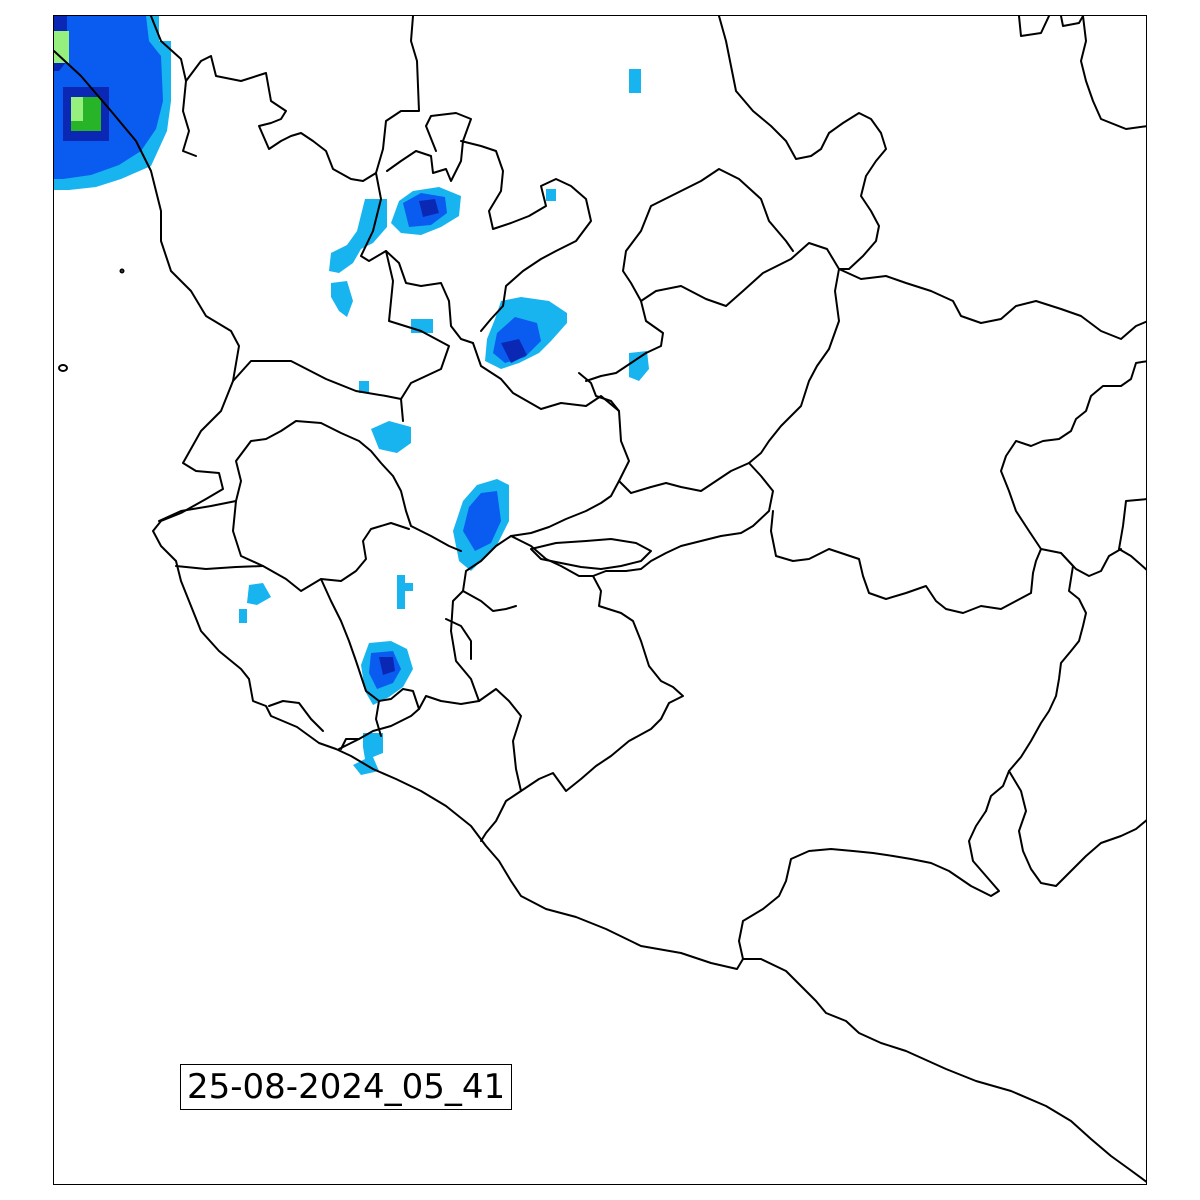  What do you see at coordinates (112, 103) in the screenshot?
I see `radar-echo-cell-northwest` at bounding box center [112, 103].